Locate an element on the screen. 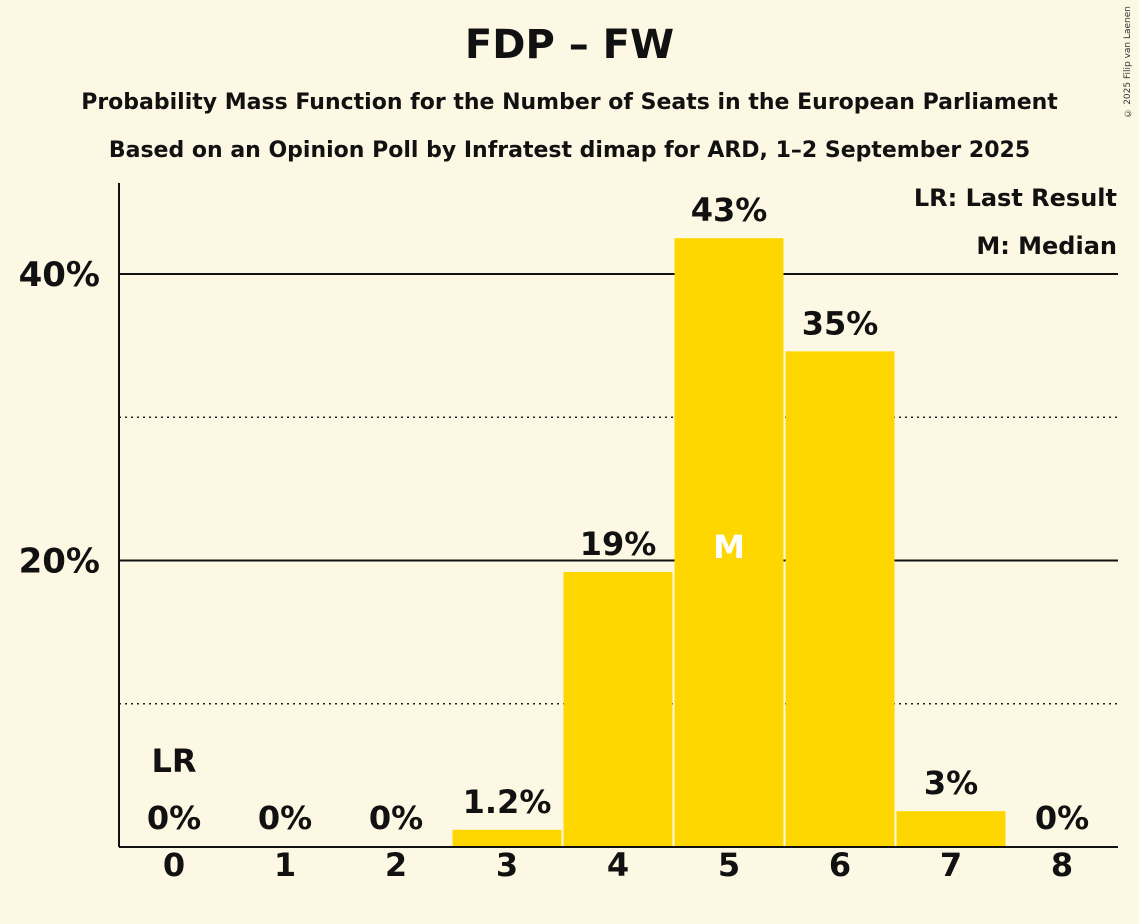  x-tick-label-2: 2 is located at coordinates (396, 865).